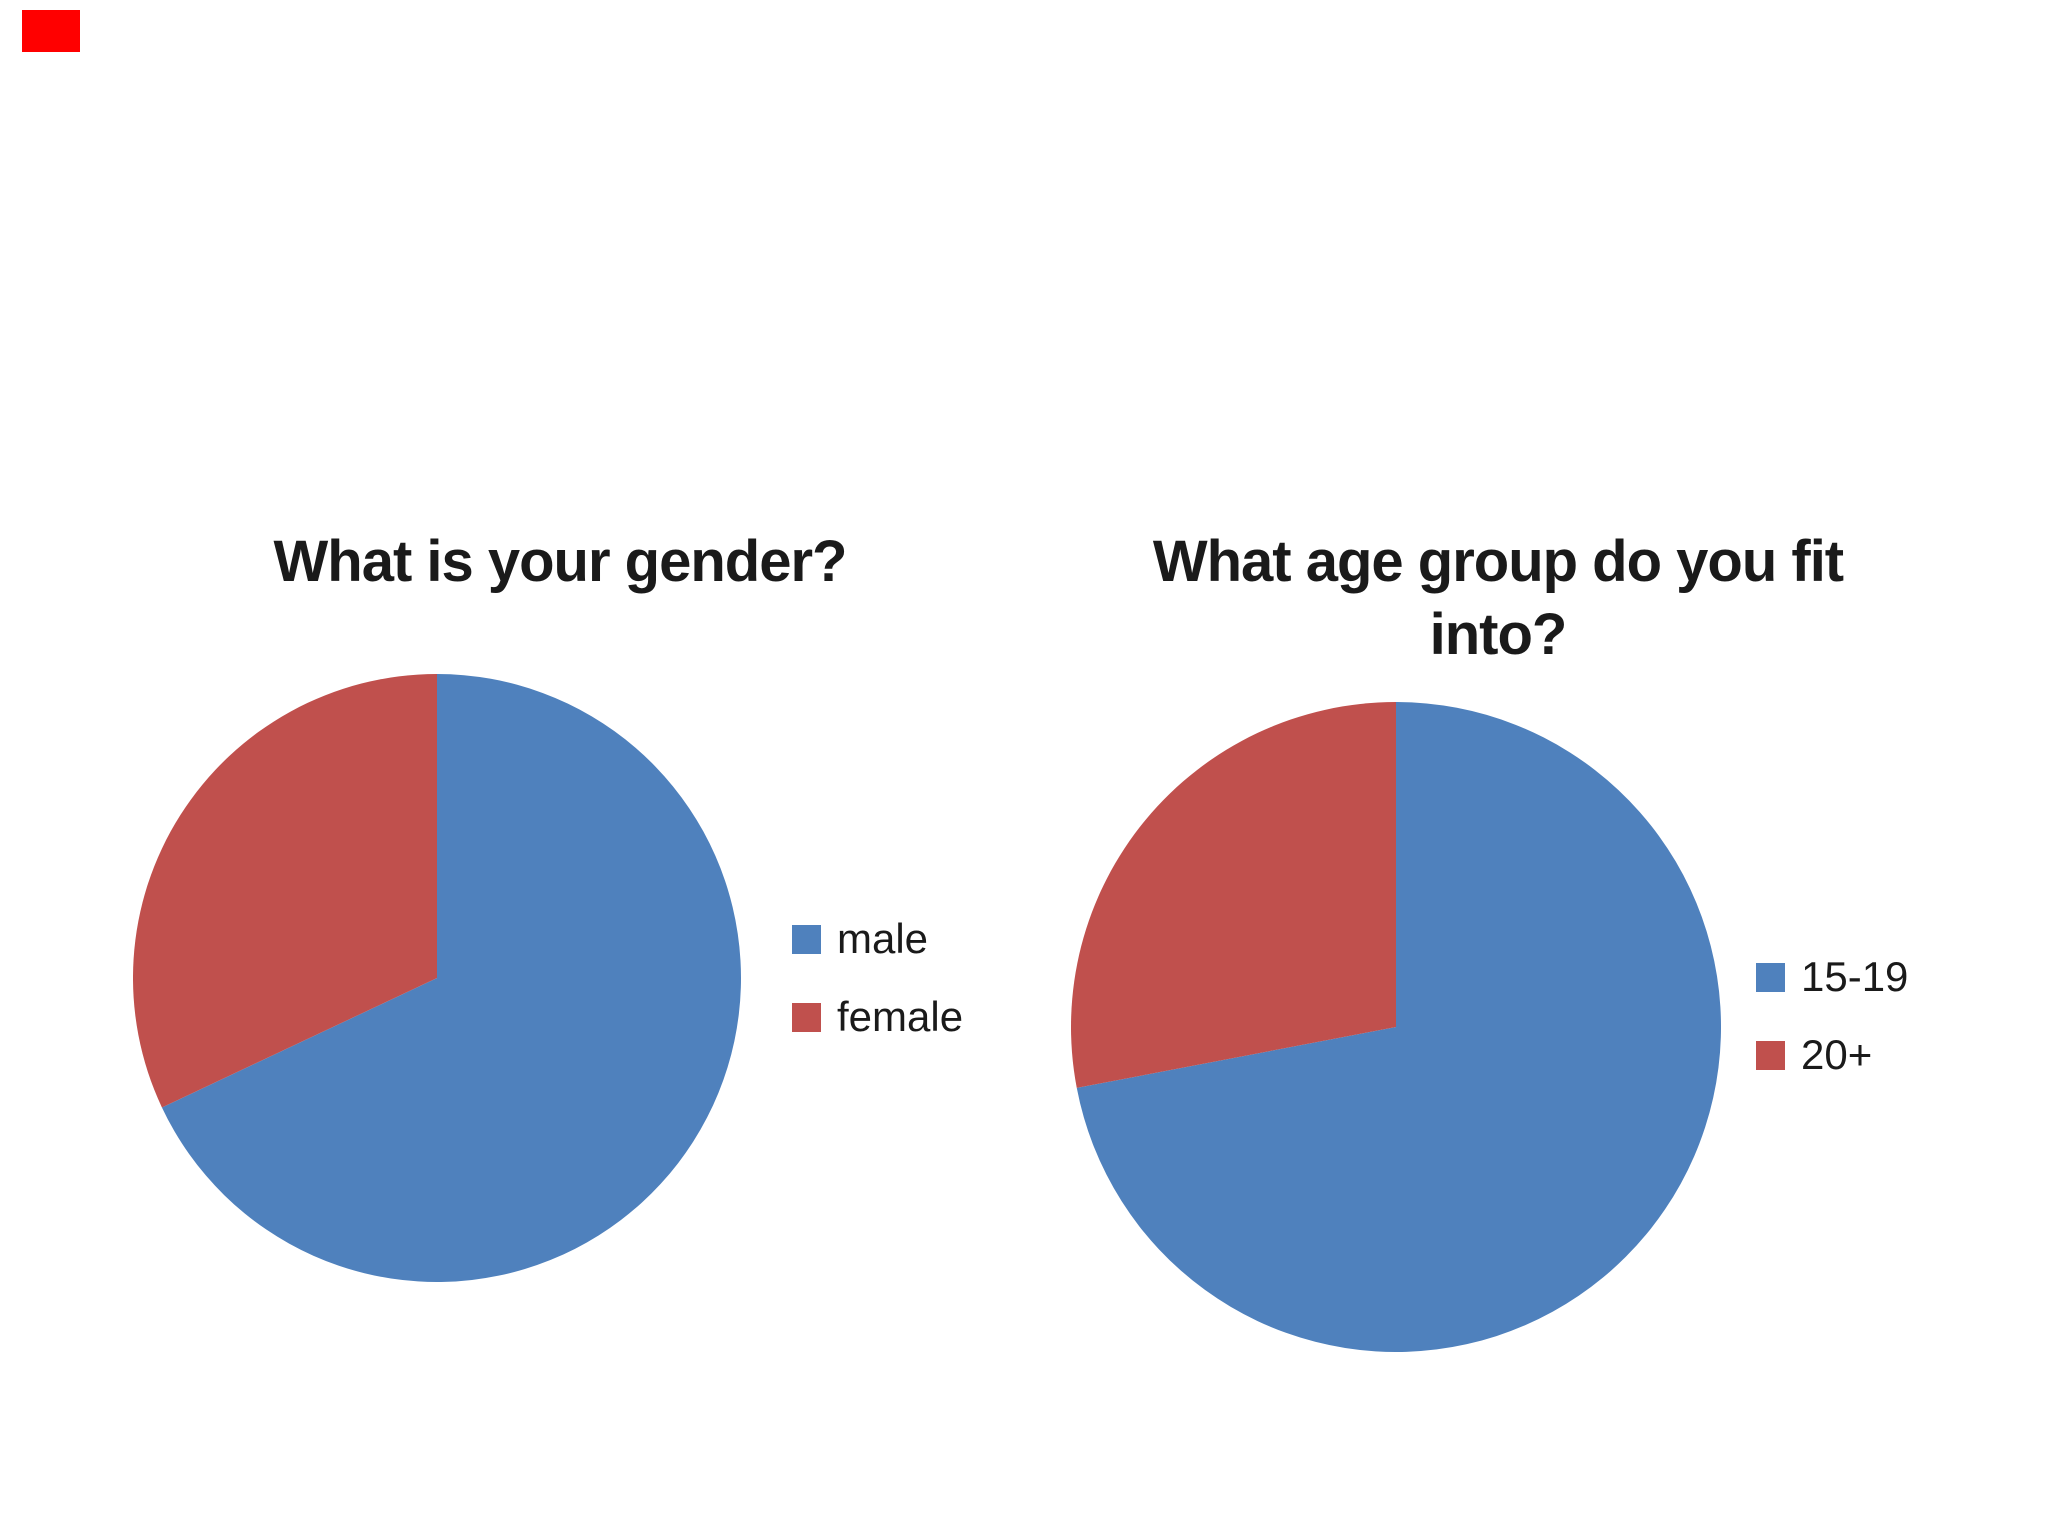 This screenshot has height=1536, width=2048. I want to click on male-legend-label: male, so click(883, 938).